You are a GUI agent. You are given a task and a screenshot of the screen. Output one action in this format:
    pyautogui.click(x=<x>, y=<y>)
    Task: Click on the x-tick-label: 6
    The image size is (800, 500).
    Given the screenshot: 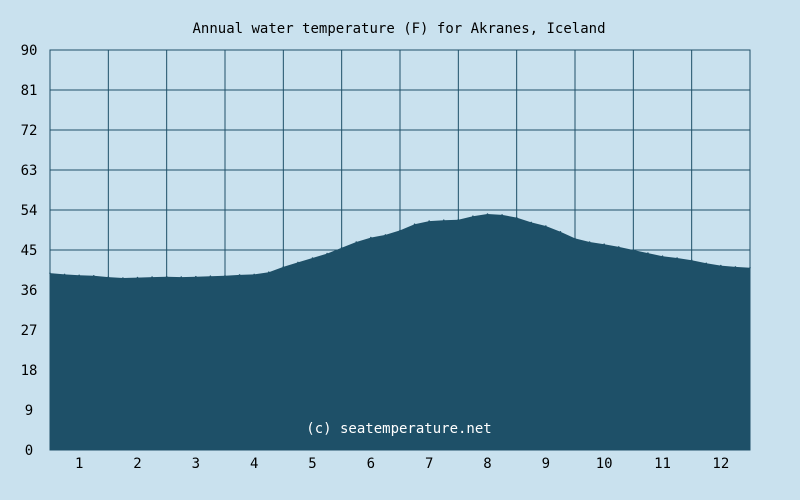 What is the action you would take?
    pyautogui.click(x=371, y=464)
    